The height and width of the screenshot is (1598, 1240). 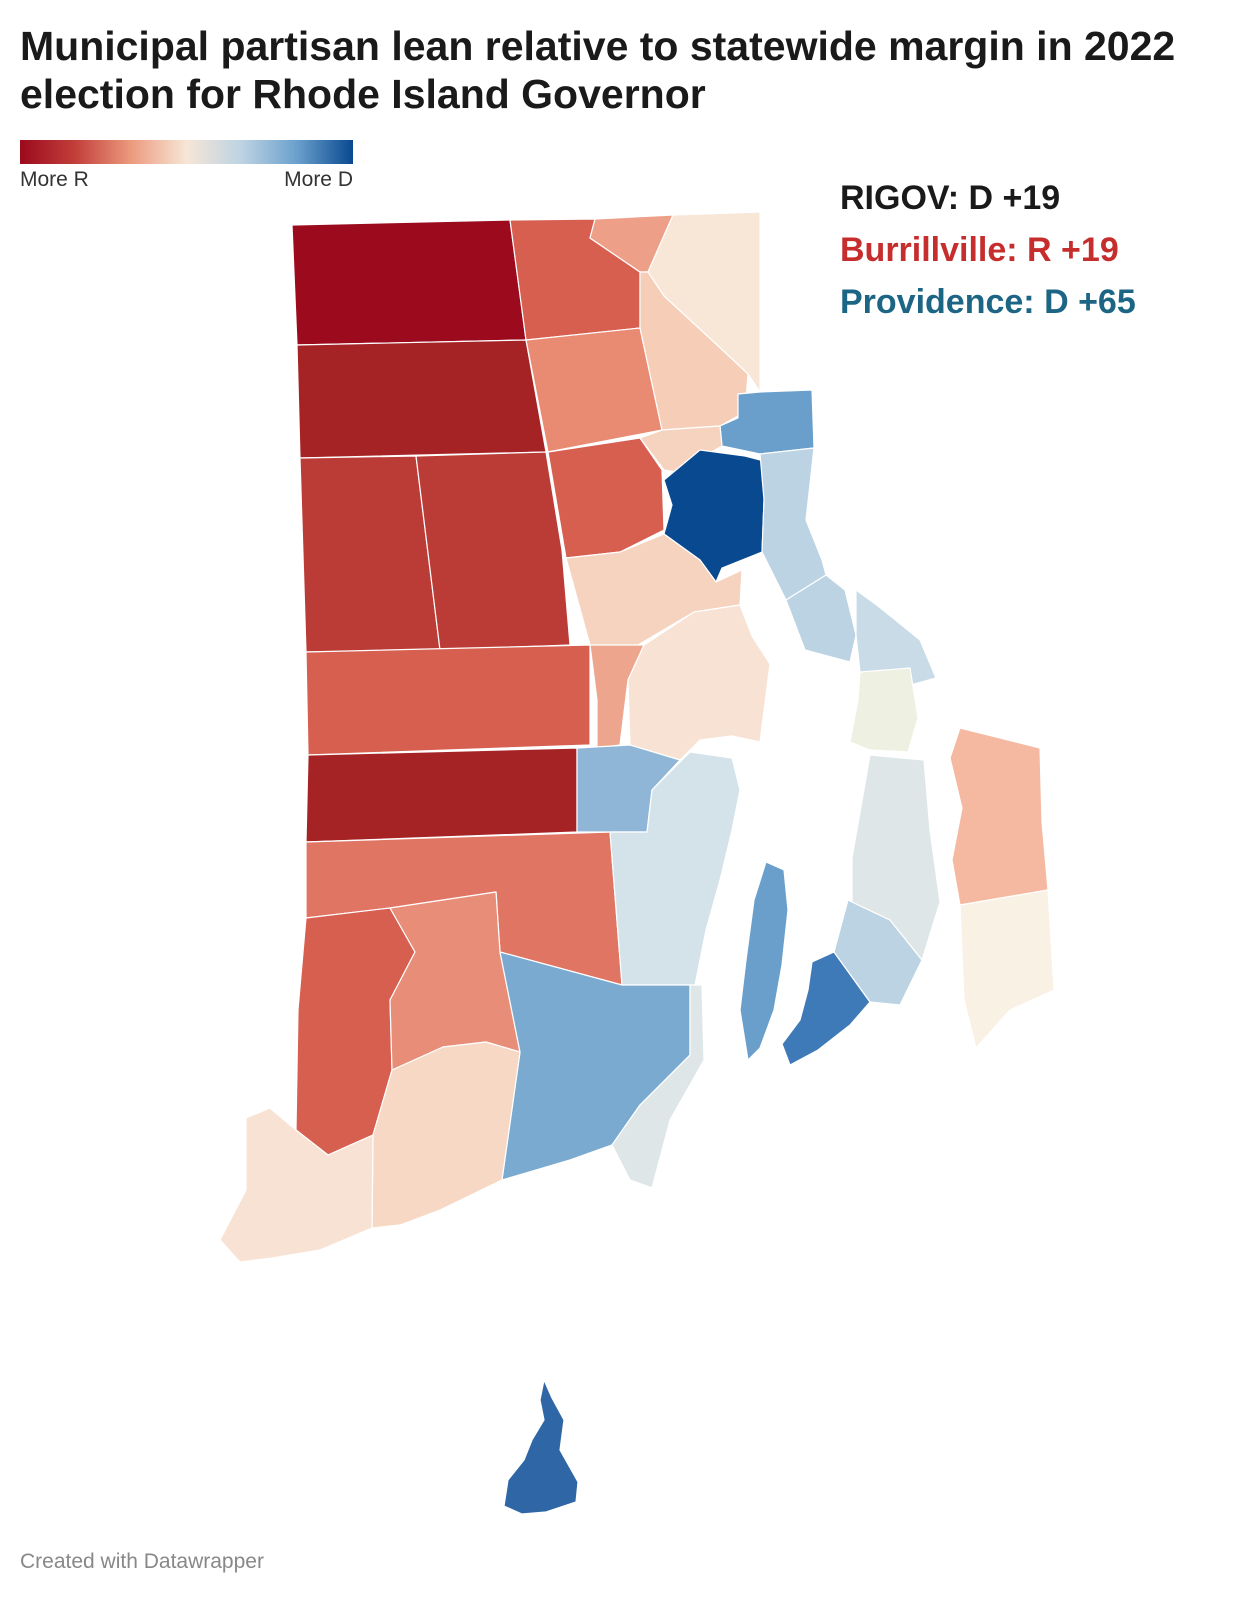 What do you see at coordinates (441, 795) in the screenshot?
I see `municipality-west-greenwich` at bounding box center [441, 795].